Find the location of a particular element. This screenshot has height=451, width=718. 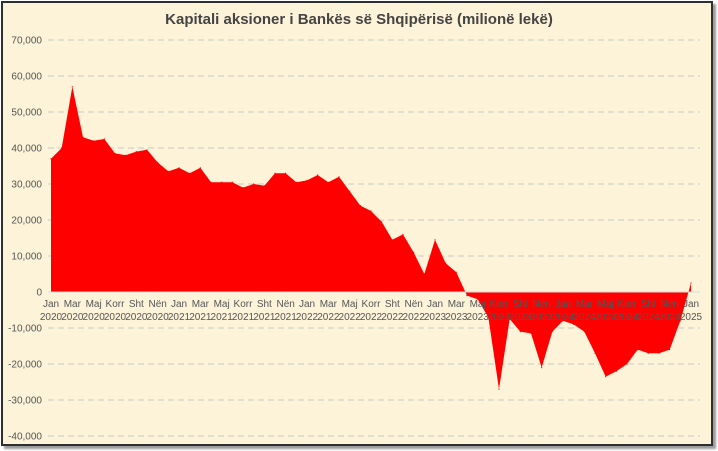

y-tick-label: 70,000 is located at coordinates (26, 41).